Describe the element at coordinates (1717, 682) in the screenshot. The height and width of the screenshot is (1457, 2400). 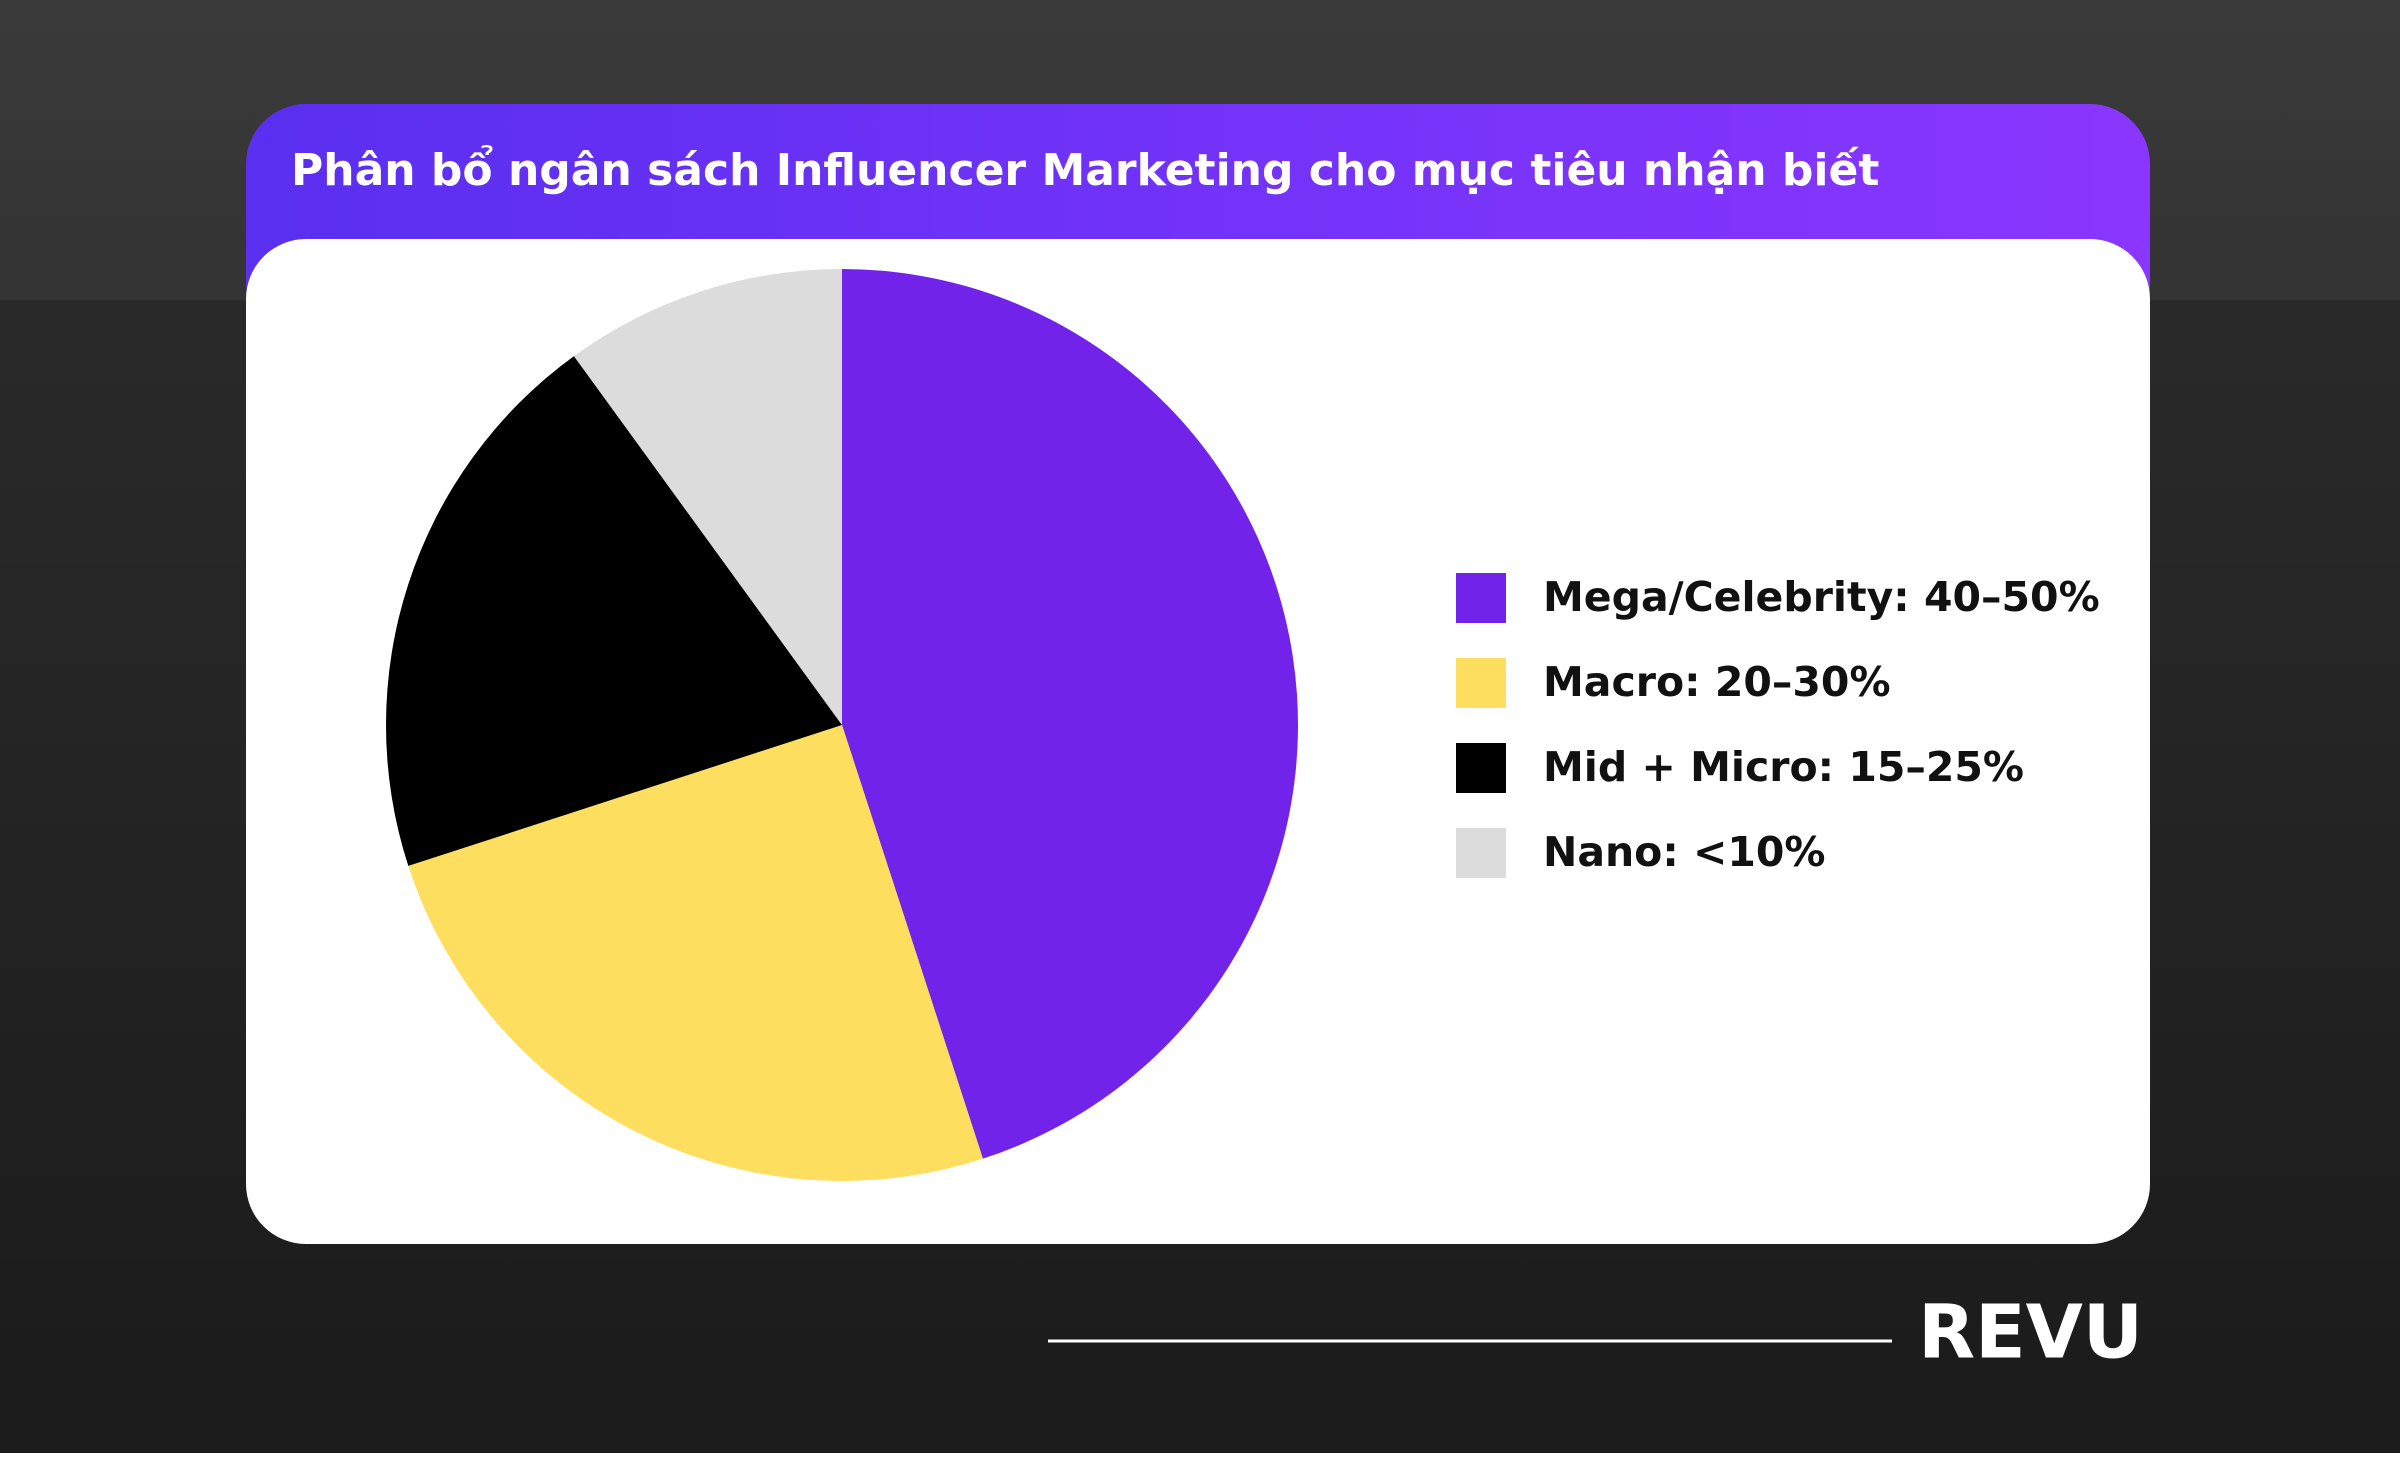
I see `legend-label: Macro: 20–30%` at that location.